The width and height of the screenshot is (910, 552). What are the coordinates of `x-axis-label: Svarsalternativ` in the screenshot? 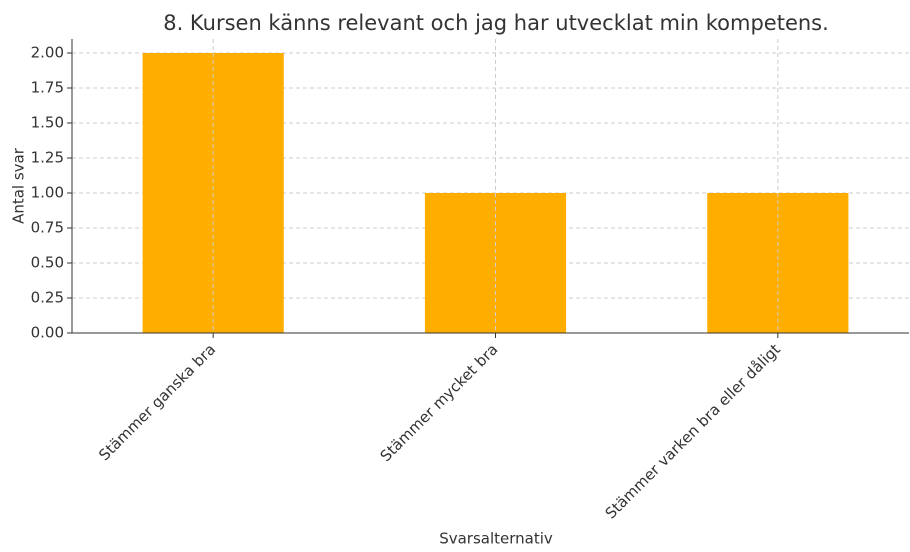 It's located at (496, 539).